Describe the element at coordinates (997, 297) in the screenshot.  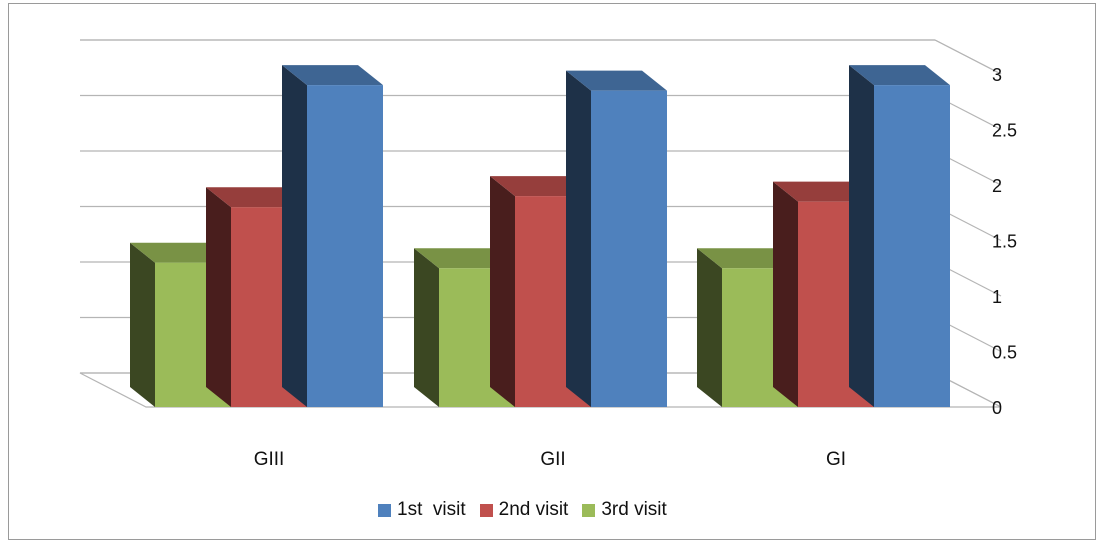
I see `y-tick-label: 1` at that location.